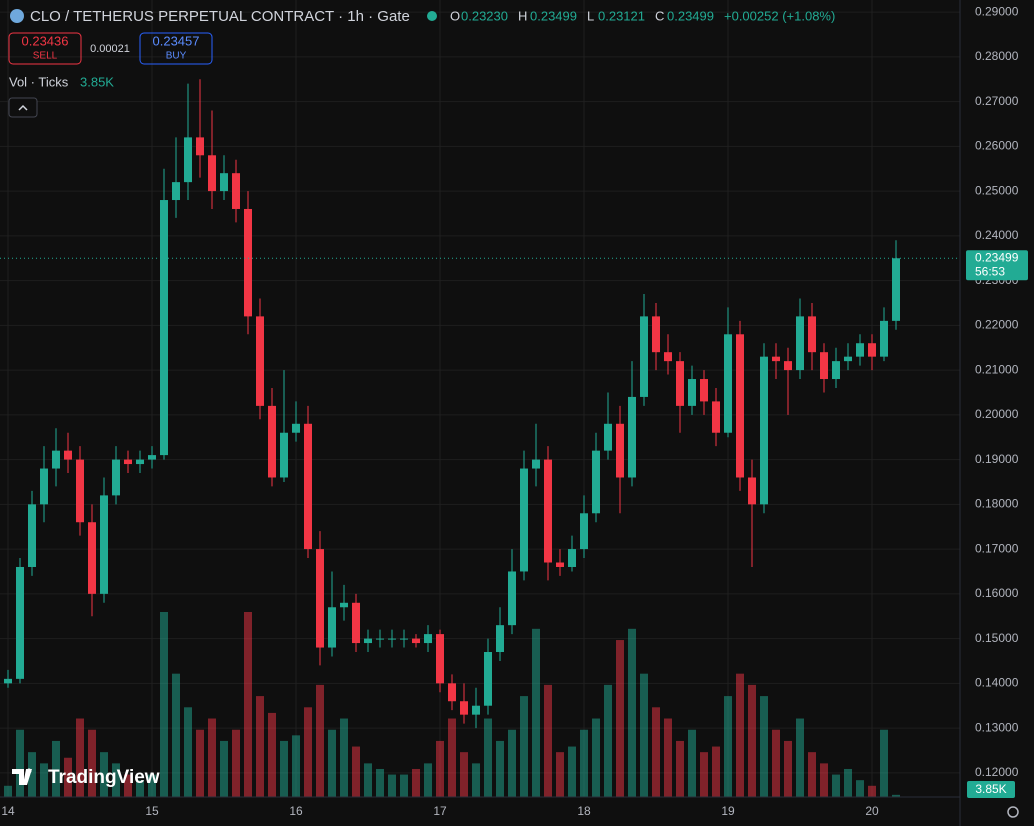 The height and width of the screenshot is (826, 1034). I want to click on settings-icon, so click(1013, 812).